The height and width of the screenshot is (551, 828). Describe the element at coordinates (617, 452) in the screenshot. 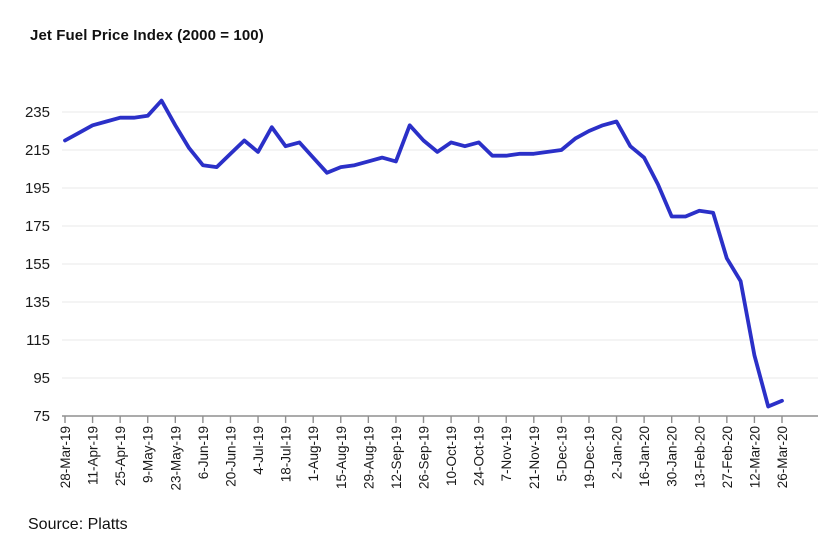

I see `x-axis-label: 2-Jan-20` at that location.